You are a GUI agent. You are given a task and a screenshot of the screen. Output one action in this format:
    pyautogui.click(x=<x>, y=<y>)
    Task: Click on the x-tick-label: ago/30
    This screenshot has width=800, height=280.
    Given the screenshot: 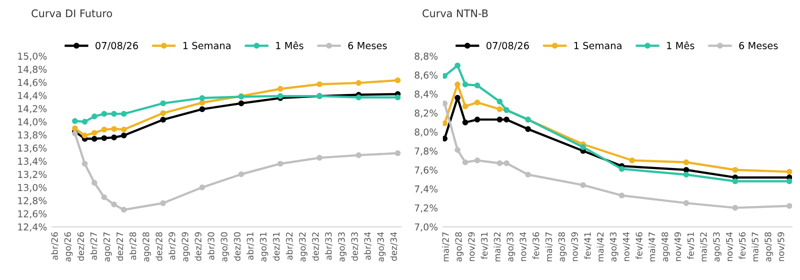 What is the action you would take?
    pyautogui.click(x=225, y=247)
    